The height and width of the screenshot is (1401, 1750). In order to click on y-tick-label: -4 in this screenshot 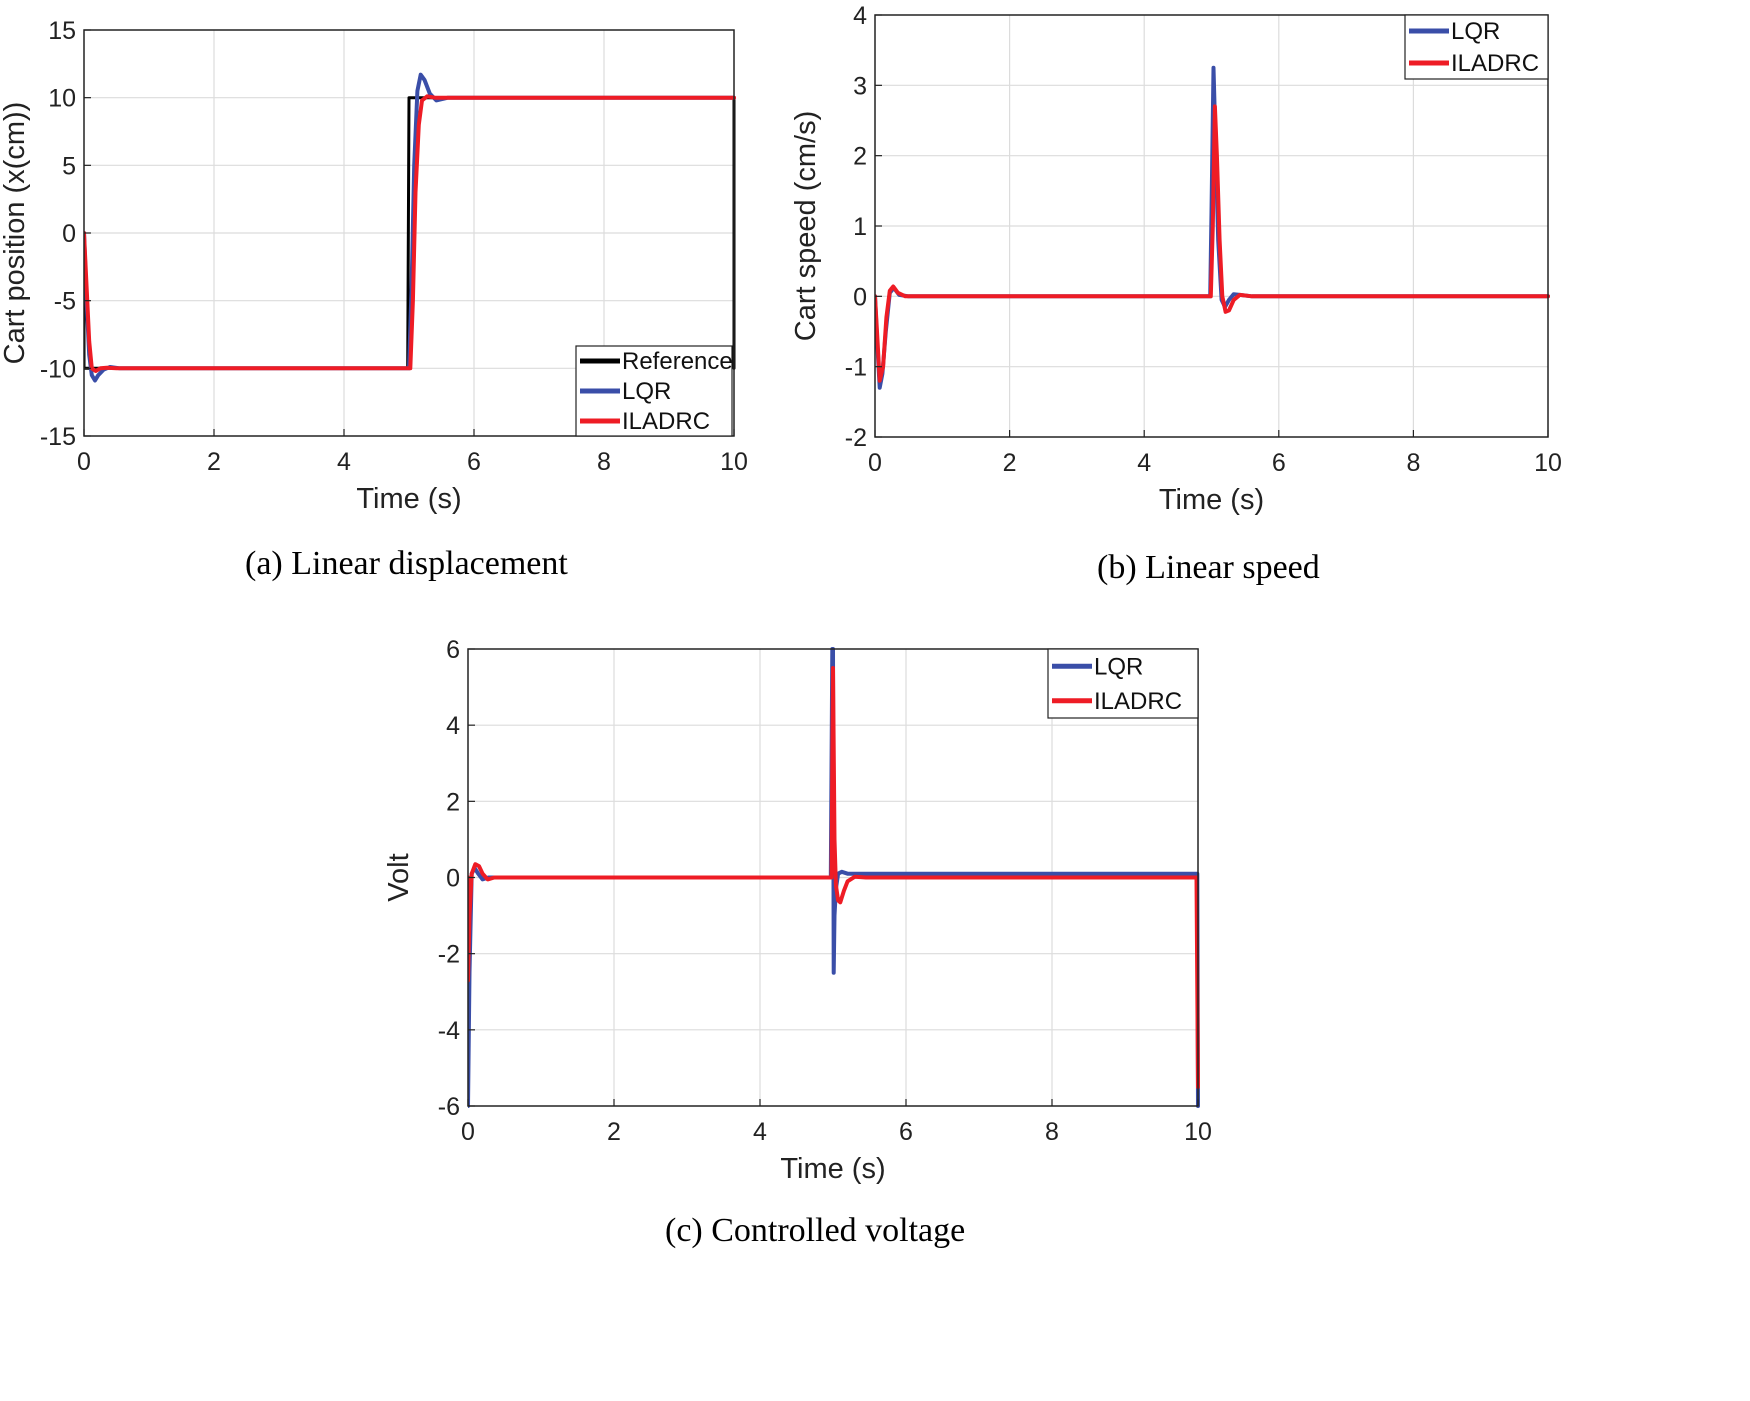, I will do `click(449, 1031)`.